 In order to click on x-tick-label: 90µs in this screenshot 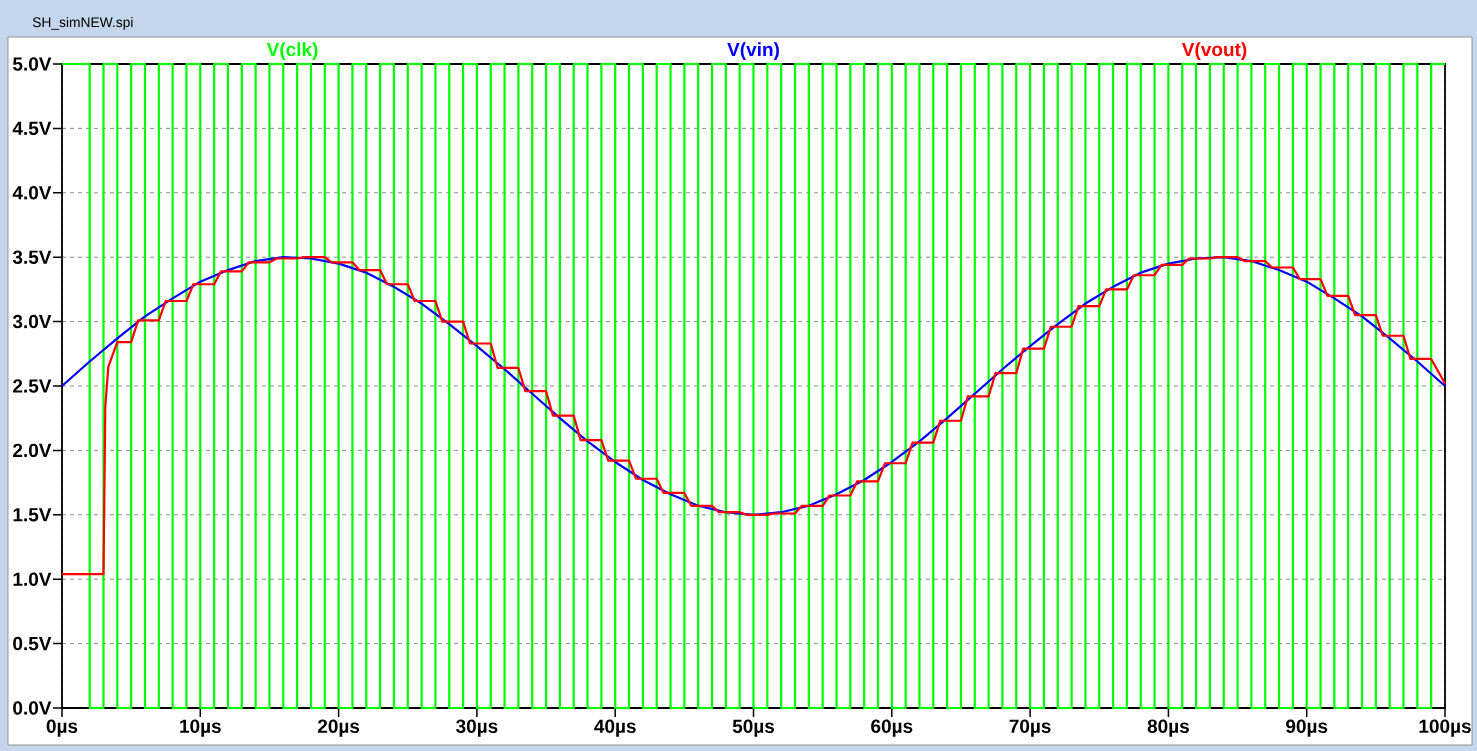, I will do `click(1307, 728)`.